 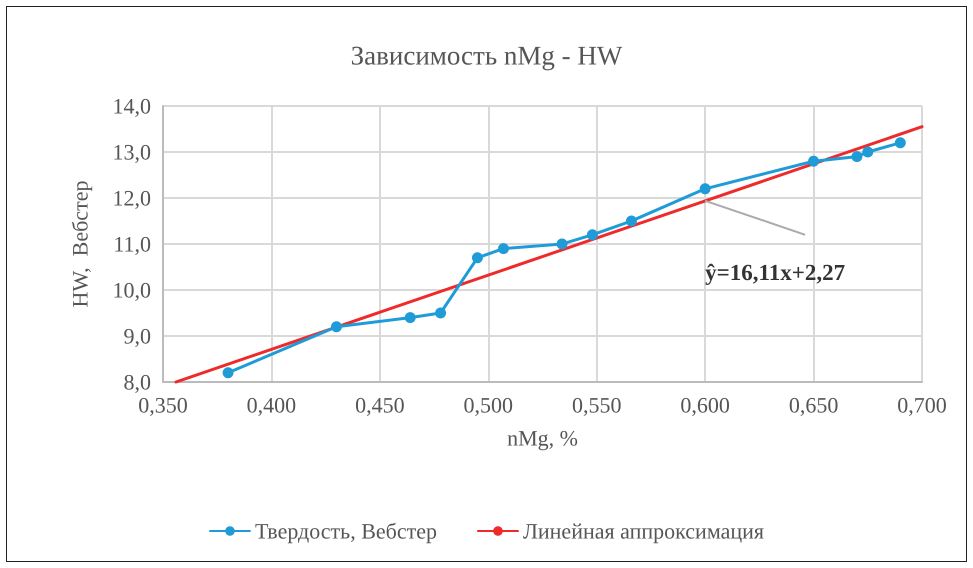 I want to click on x-tick-label: 0,500, so click(x=489, y=405).